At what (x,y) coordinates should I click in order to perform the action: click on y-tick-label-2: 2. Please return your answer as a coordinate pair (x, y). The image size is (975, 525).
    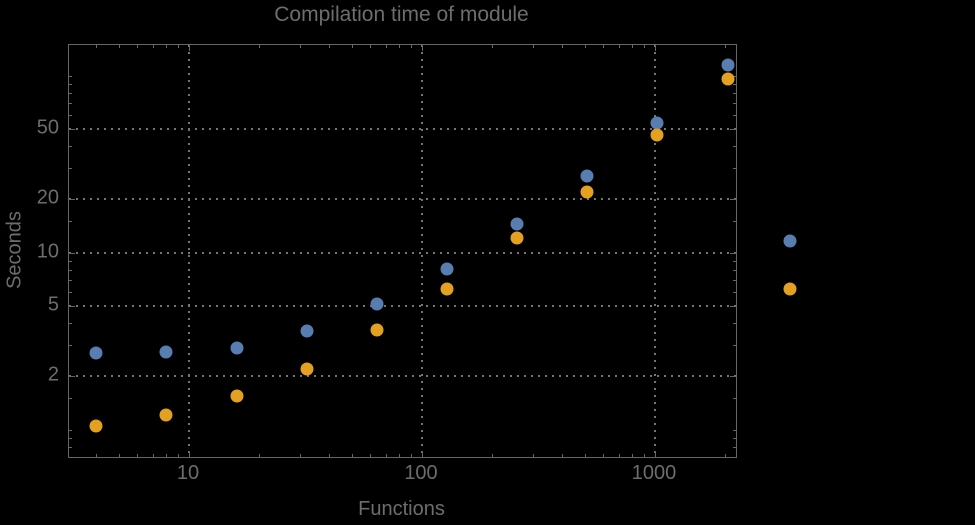
    Looking at the image, I should click on (53, 374).